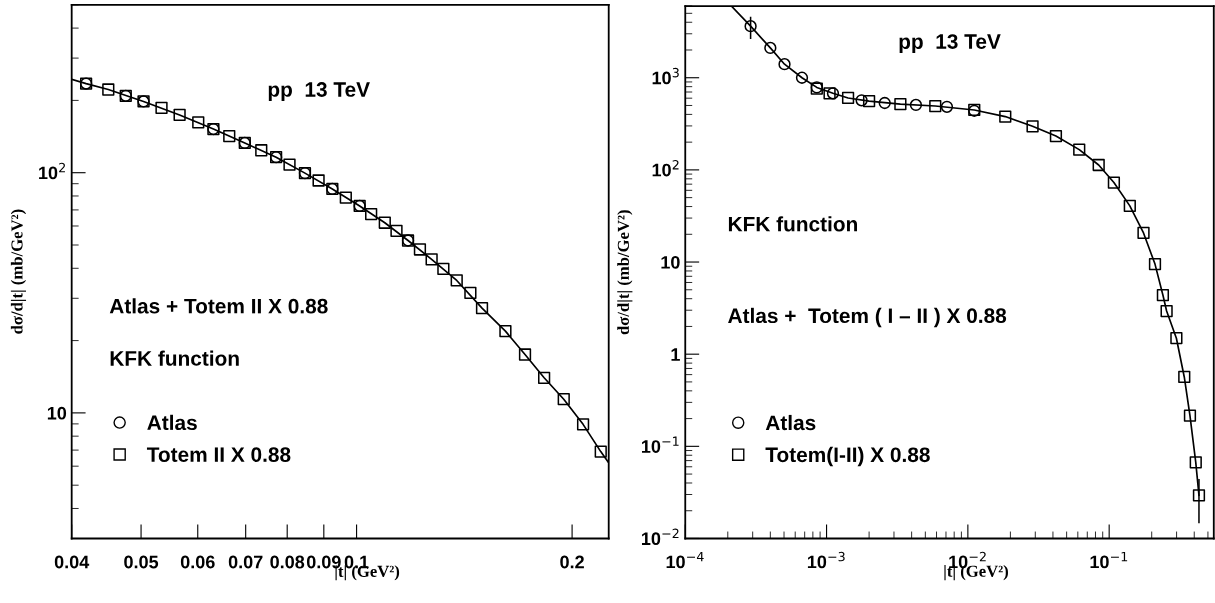 The image size is (1215, 603). Describe the element at coordinates (245, 562) in the screenshot. I see `x-tick-label: 0.07` at that location.